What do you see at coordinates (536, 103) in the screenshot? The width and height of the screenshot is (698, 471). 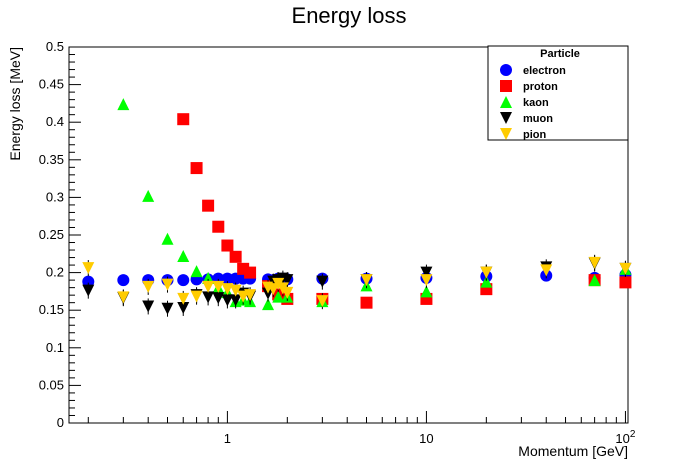 I see `legend-label-kaon: kaon` at bounding box center [536, 103].